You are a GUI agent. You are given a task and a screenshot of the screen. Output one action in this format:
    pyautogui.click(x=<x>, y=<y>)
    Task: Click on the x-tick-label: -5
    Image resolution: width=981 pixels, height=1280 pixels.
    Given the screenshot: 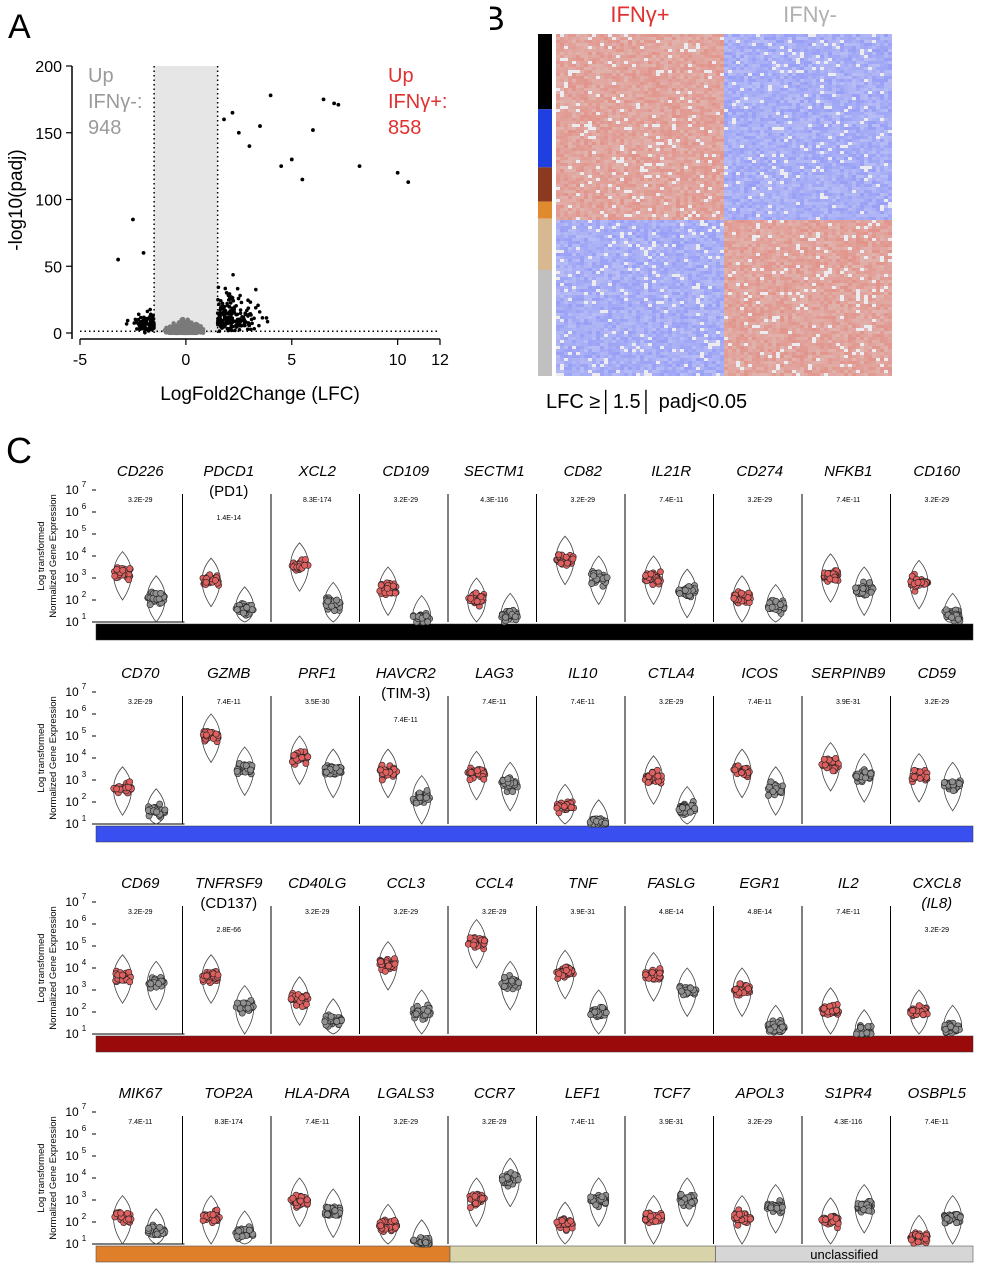 What is the action you would take?
    pyautogui.click(x=80, y=360)
    